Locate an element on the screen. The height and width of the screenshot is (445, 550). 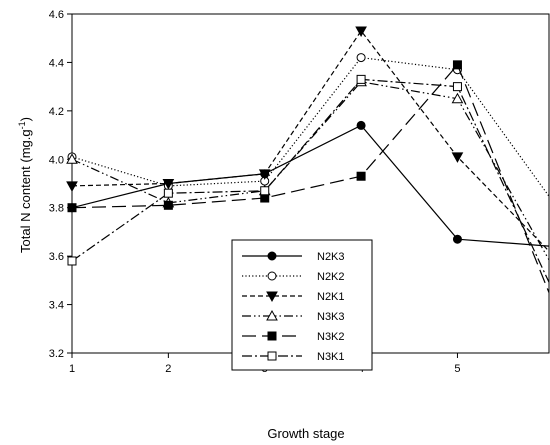
x-tick-label: 1 is located at coordinates (72, 369).